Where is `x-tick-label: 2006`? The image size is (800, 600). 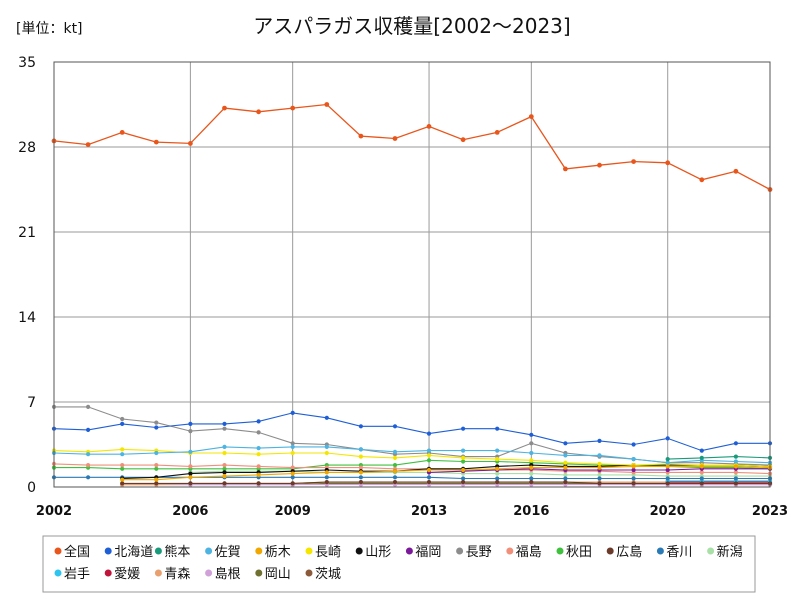
x-tick-label: 2006 is located at coordinates (190, 511).